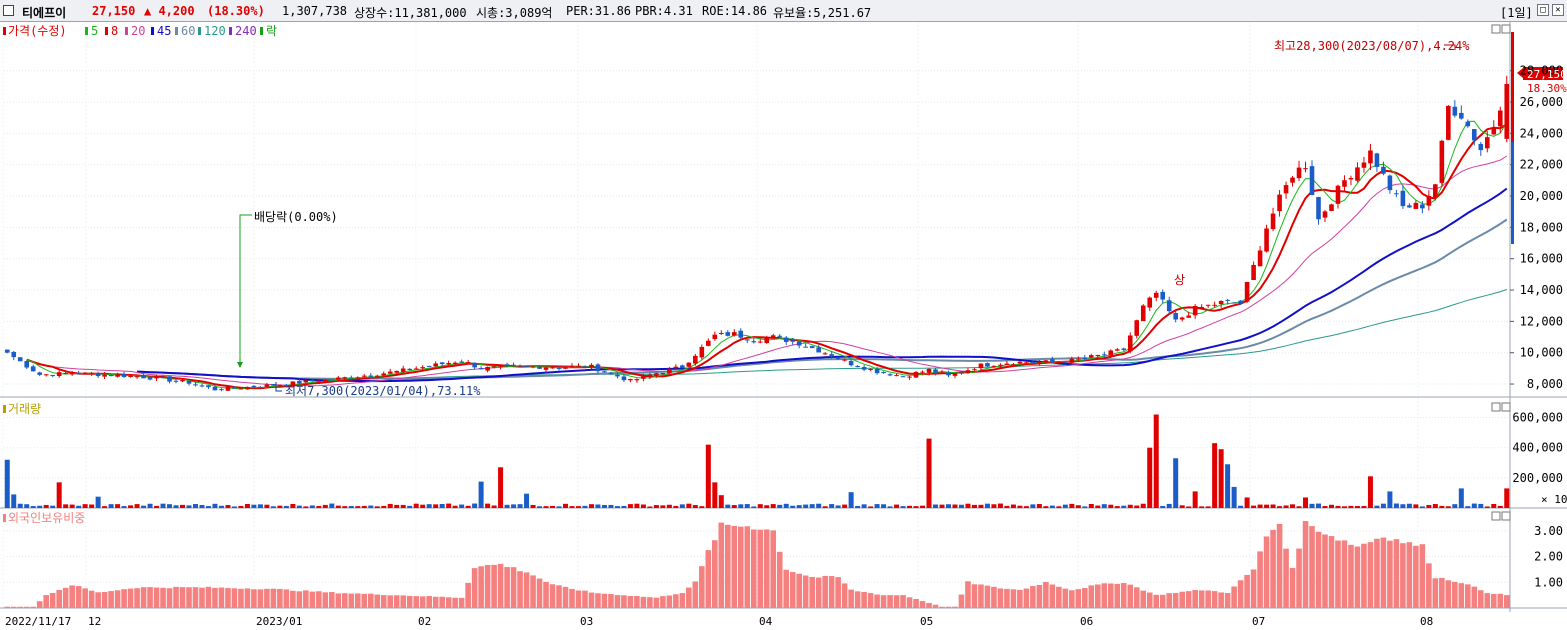  Describe the element at coordinates (8, 10) in the screenshot. I see `select-checkbox` at that location.